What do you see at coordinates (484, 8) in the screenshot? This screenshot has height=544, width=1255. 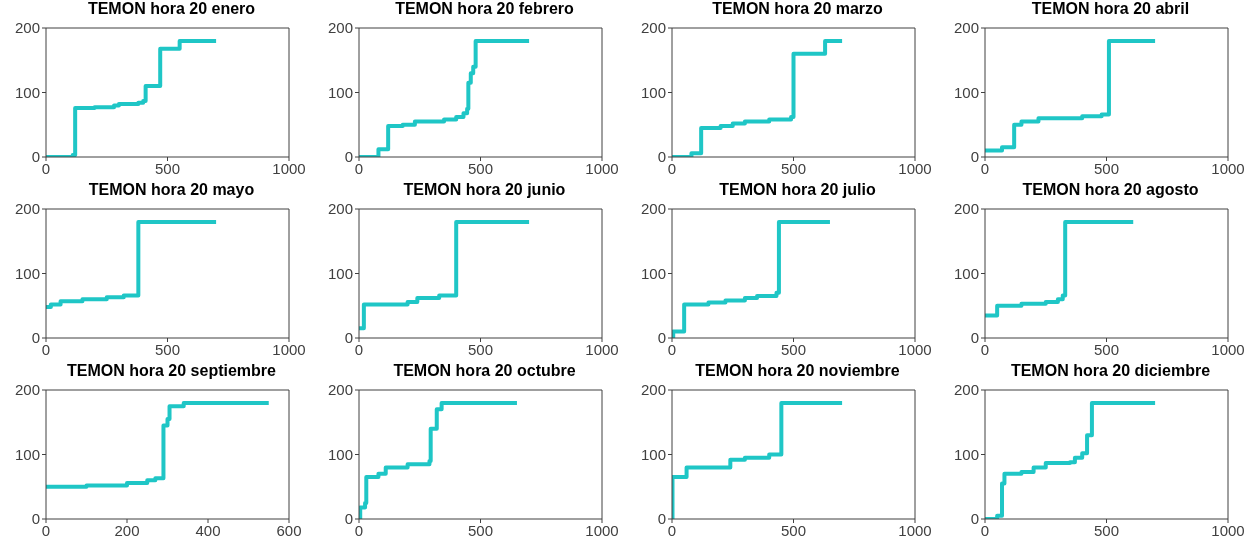 I see `chart-title: TEMON hora 20 febrero` at bounding box center [484, 8].